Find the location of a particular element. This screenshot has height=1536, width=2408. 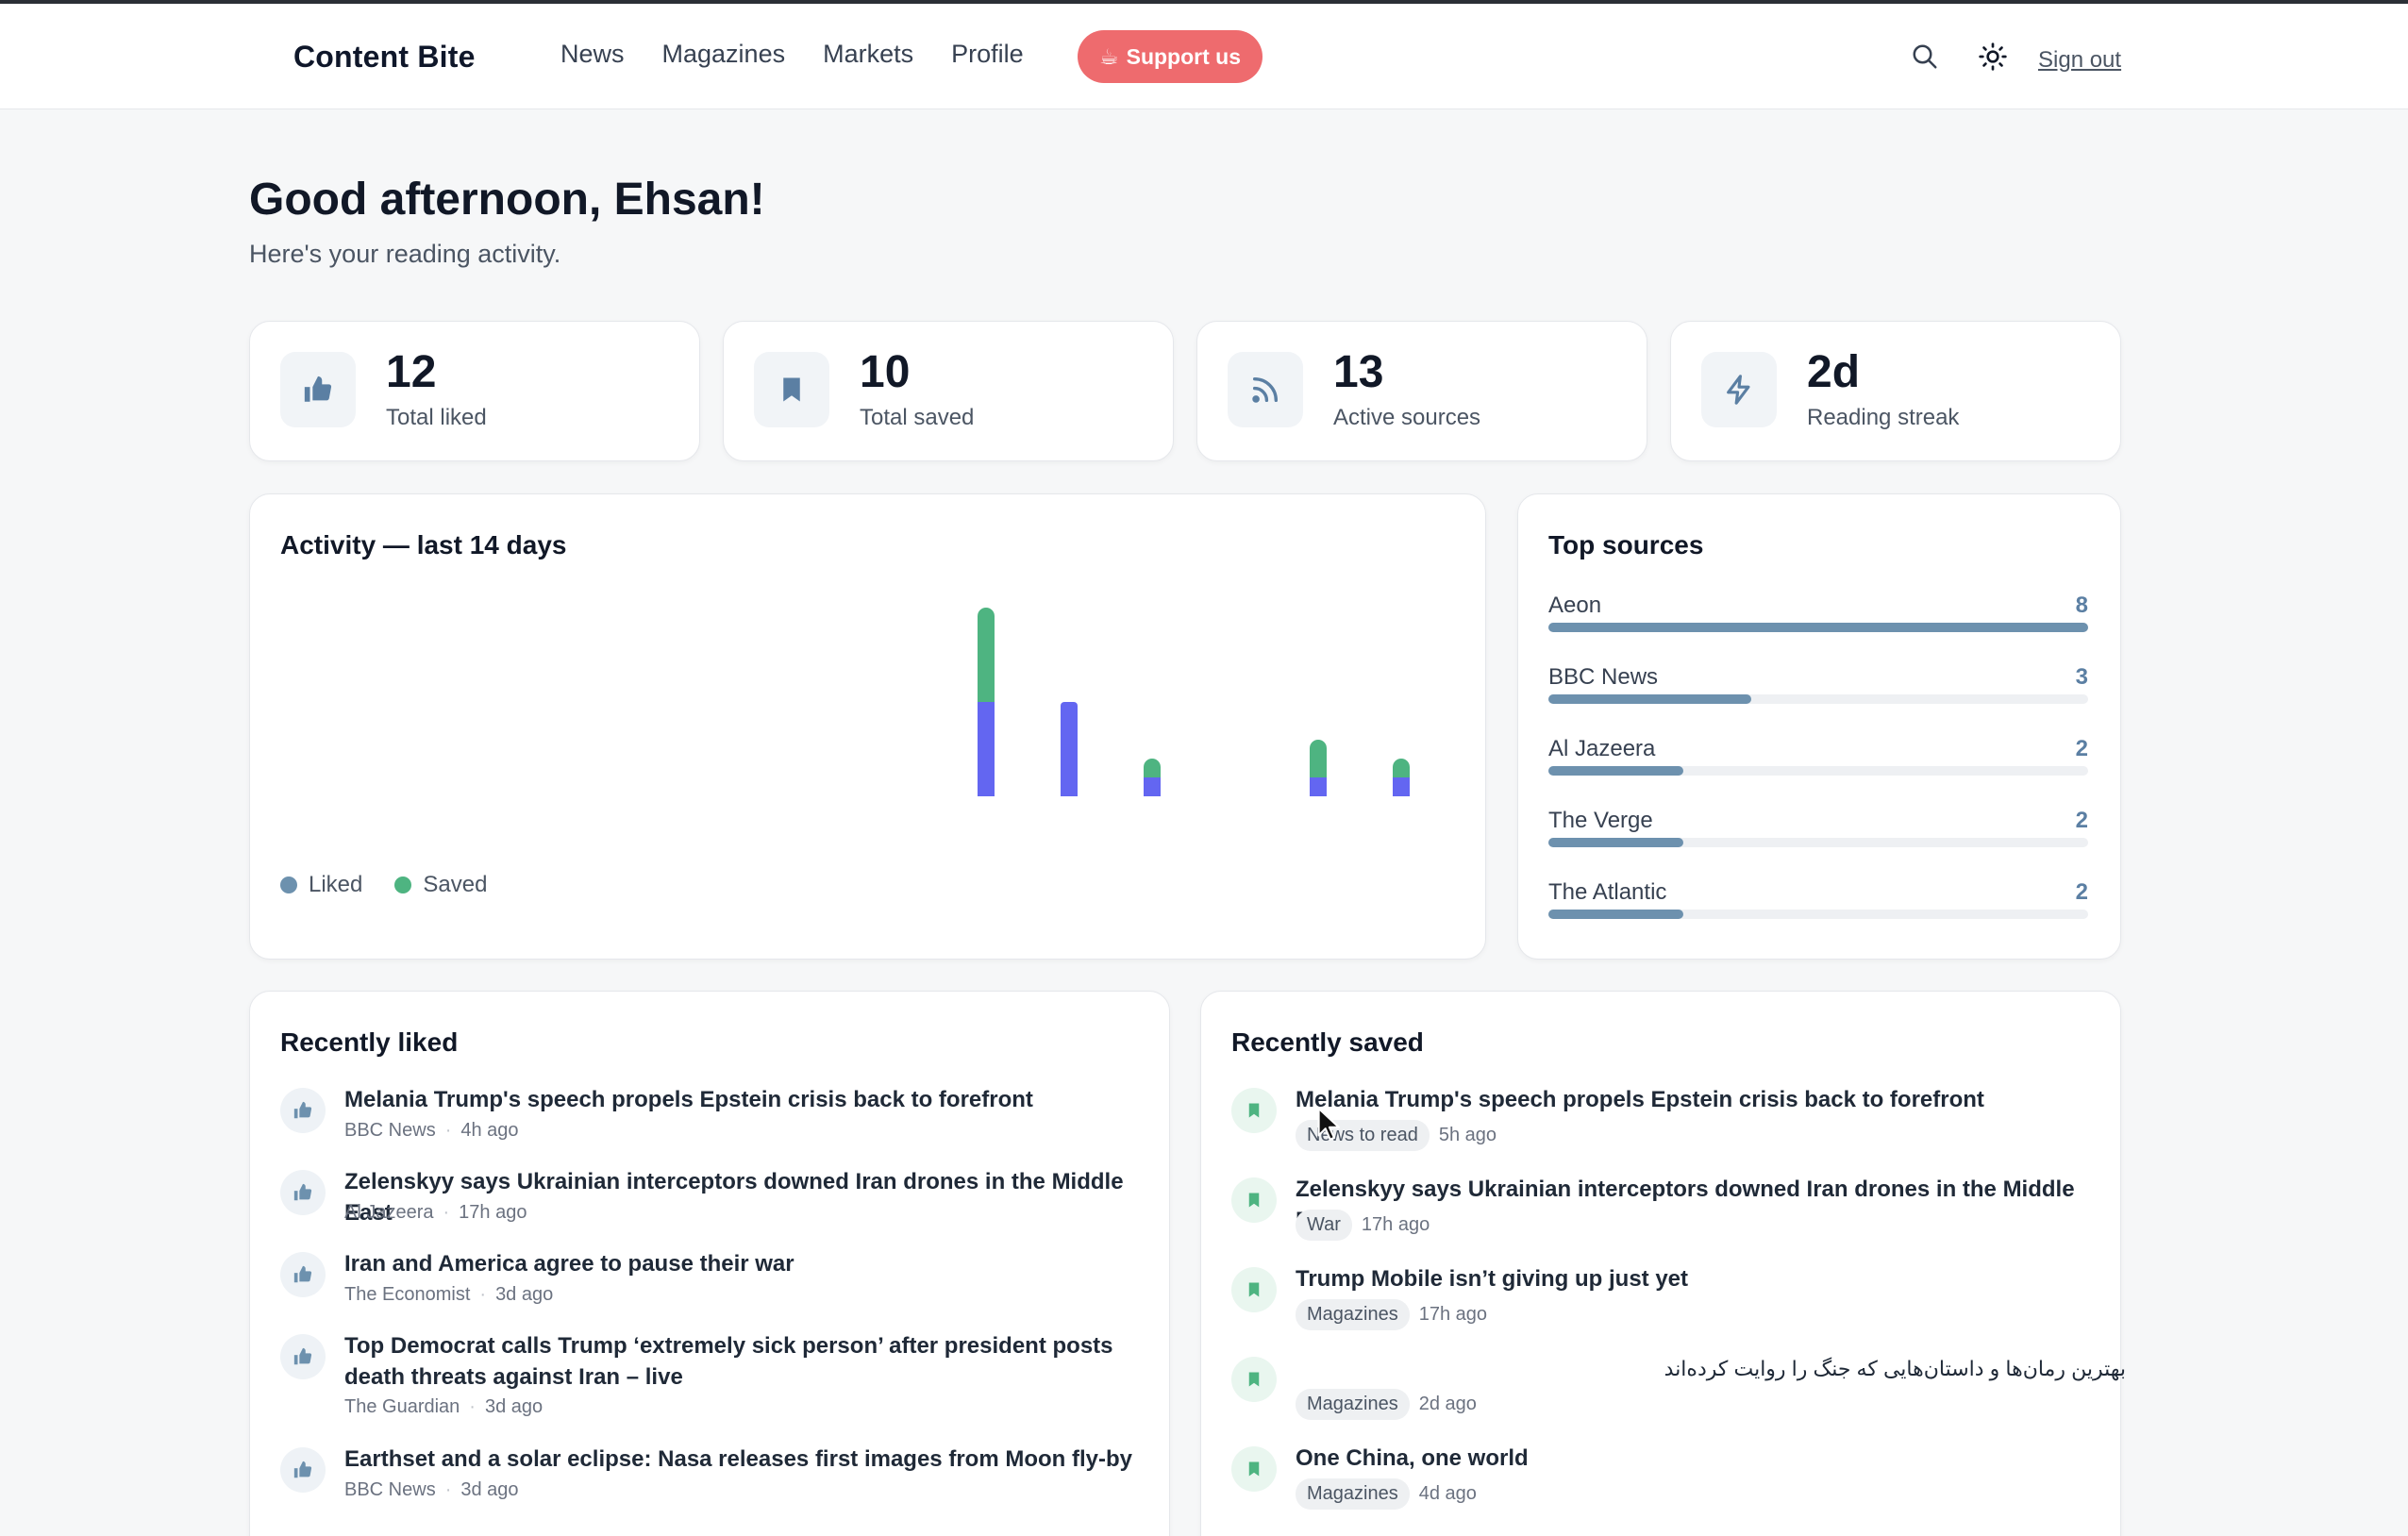

stat-card-liked: 12 Total liked is located at coordinates (474, 391).